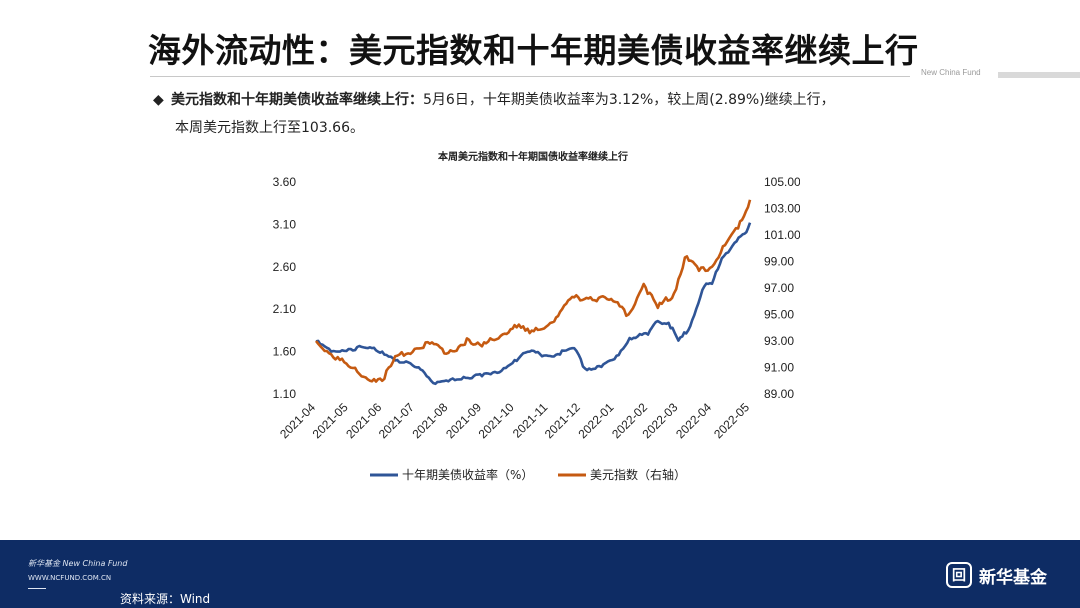  What do you see at coordinates (78, 563) in the screenshot?
I see `footer-logo-text: 新华基金 New China Fund` at bounding box center [78, 563].